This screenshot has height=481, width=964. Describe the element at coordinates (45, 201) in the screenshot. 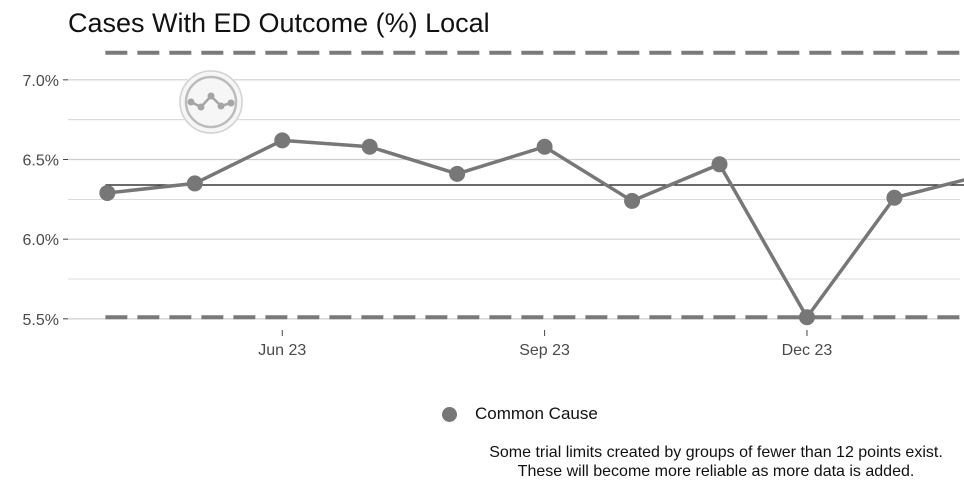

I see `y-axis-ticks: 5.5% 6.0% 6.5% 7.0%` at that location.